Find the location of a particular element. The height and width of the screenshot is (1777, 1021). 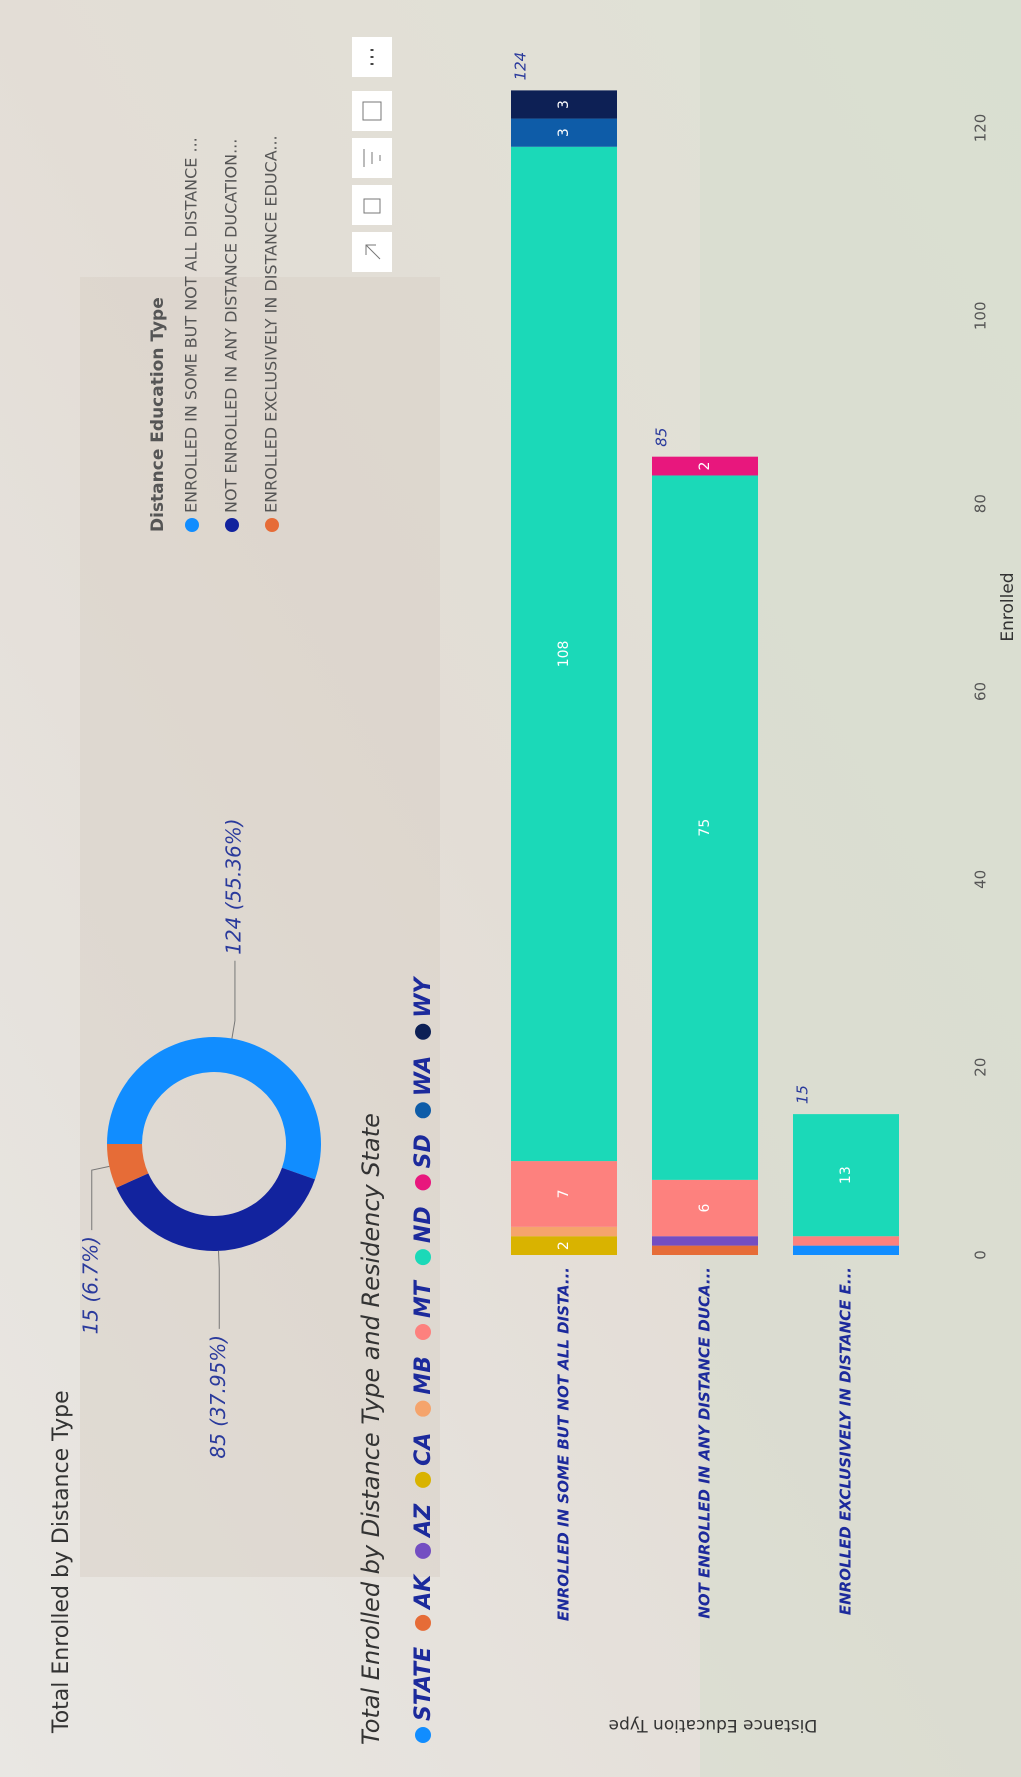

visual-toolbar is located at coordinates (372, 154).